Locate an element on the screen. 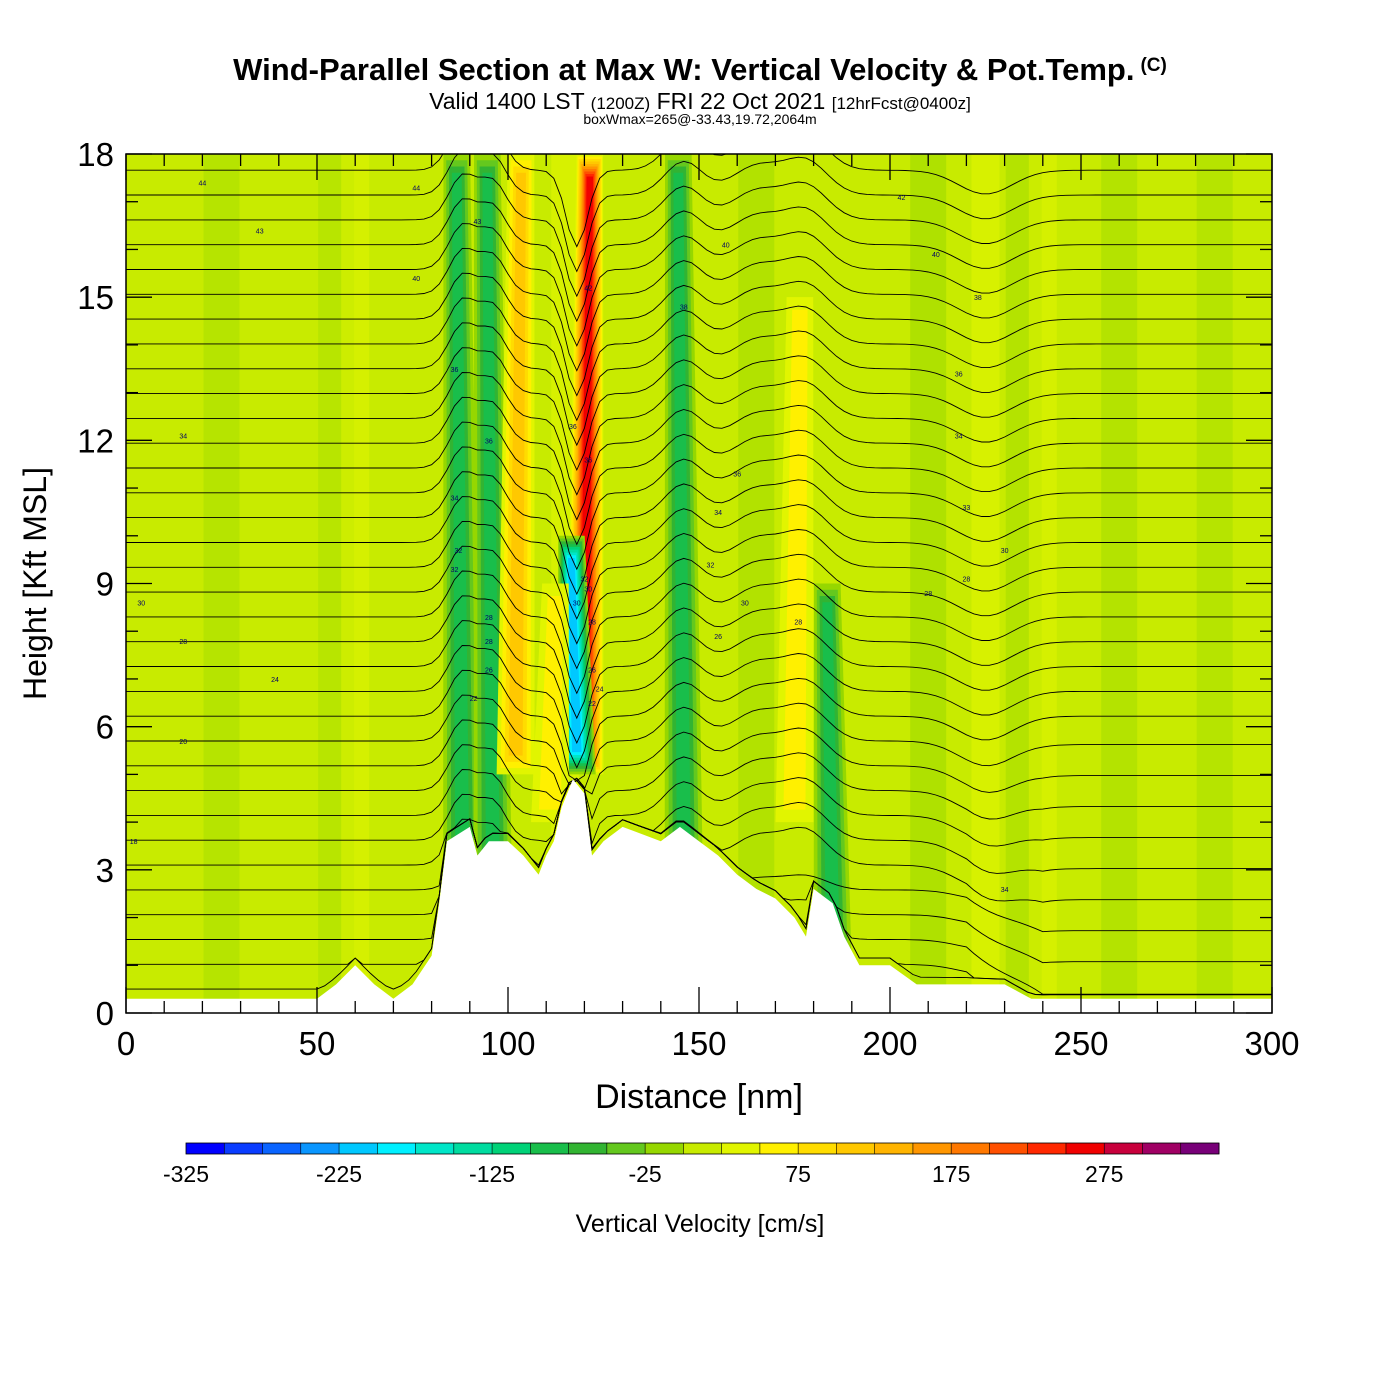  colorbar-frame is located at coordinates (702, 1148).